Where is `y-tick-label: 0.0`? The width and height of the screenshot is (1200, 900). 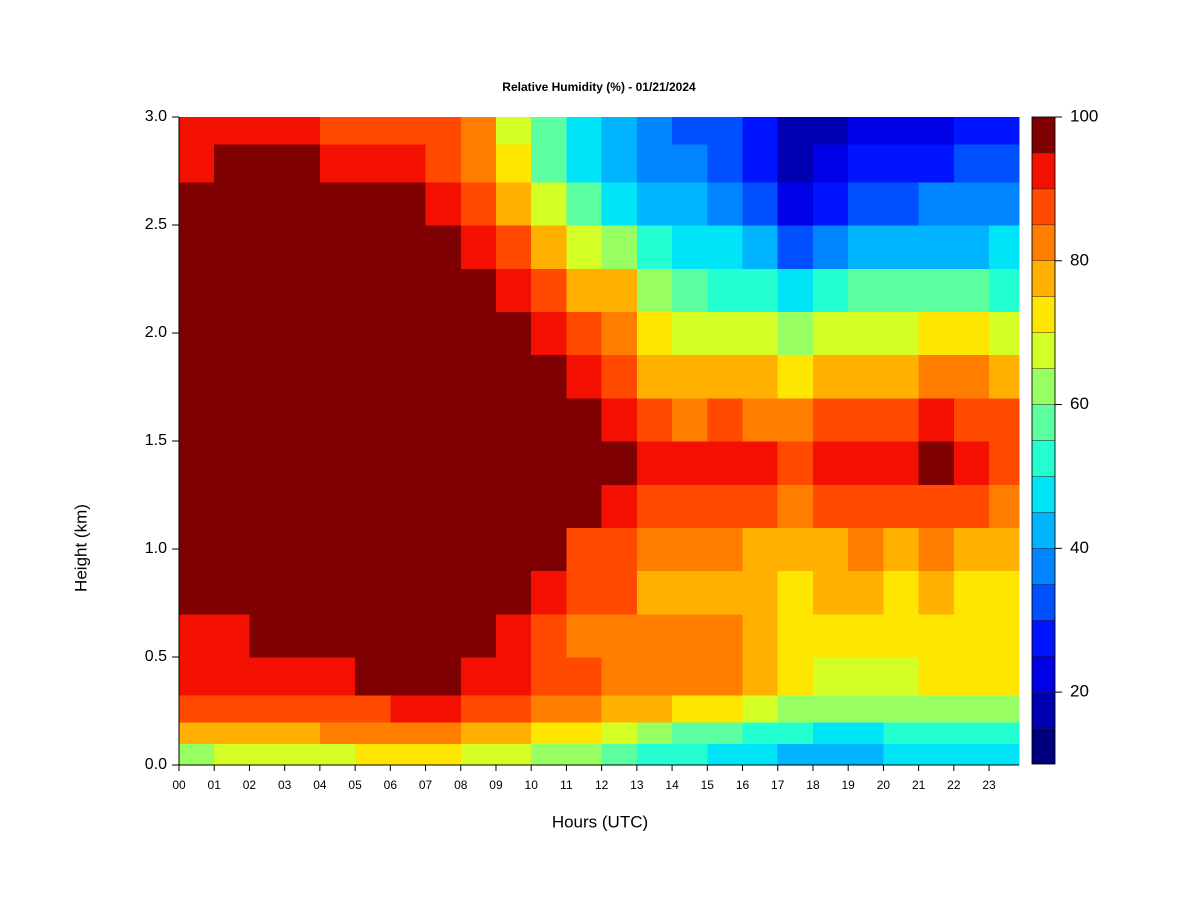 y-tick-label: 0.0 is located at coordinates (156, 764).